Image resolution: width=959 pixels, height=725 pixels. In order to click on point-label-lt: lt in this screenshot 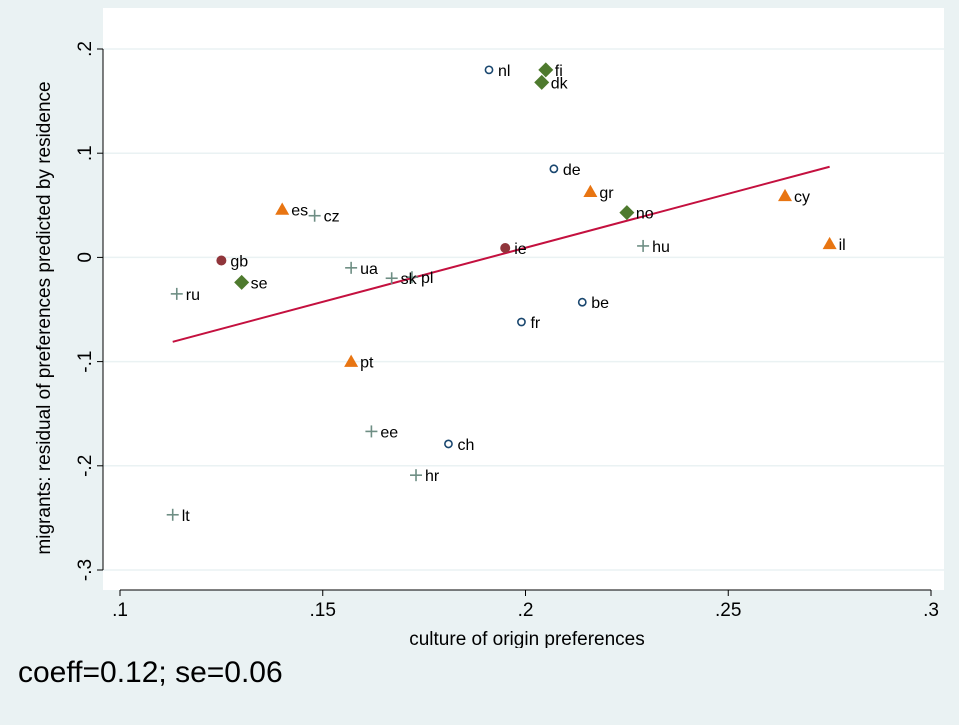, I will do `click(186, 516)`.